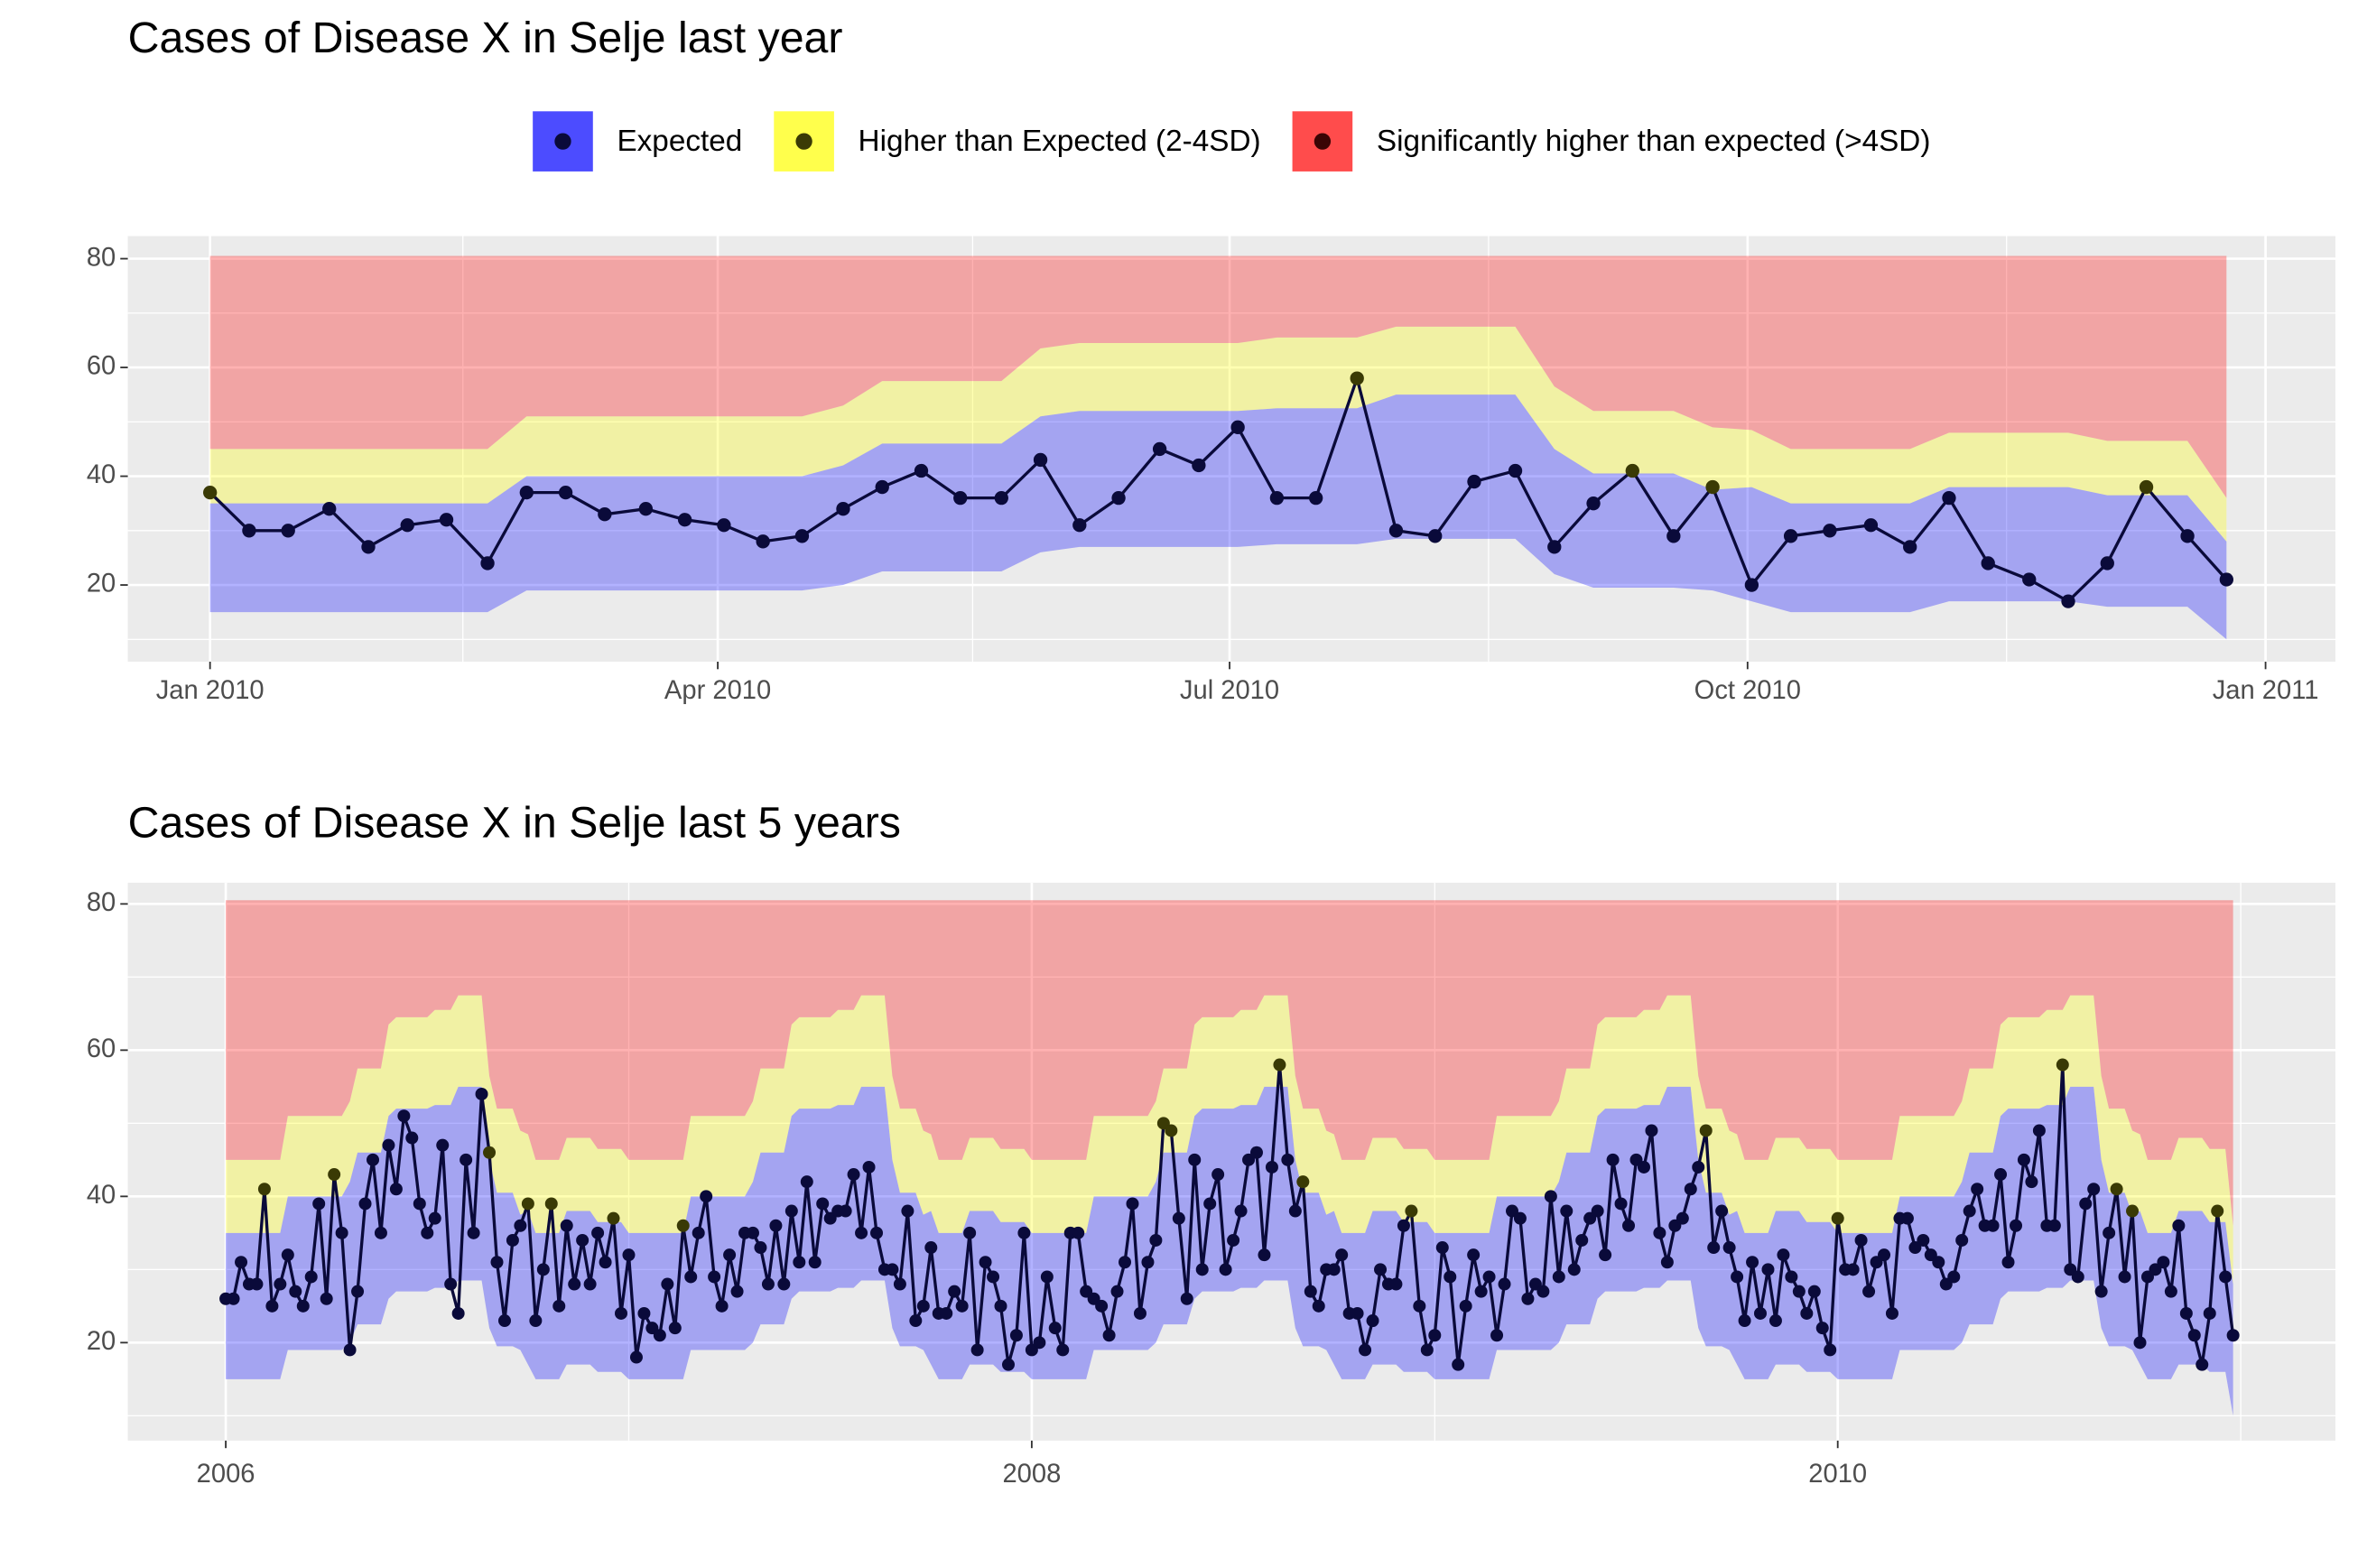 The width and height of the screenshot is (2358, 1568). Describe the element at coordinates (1229, 690) in the screenshot. I see `x-tick-label: Jul 2010` at that location.